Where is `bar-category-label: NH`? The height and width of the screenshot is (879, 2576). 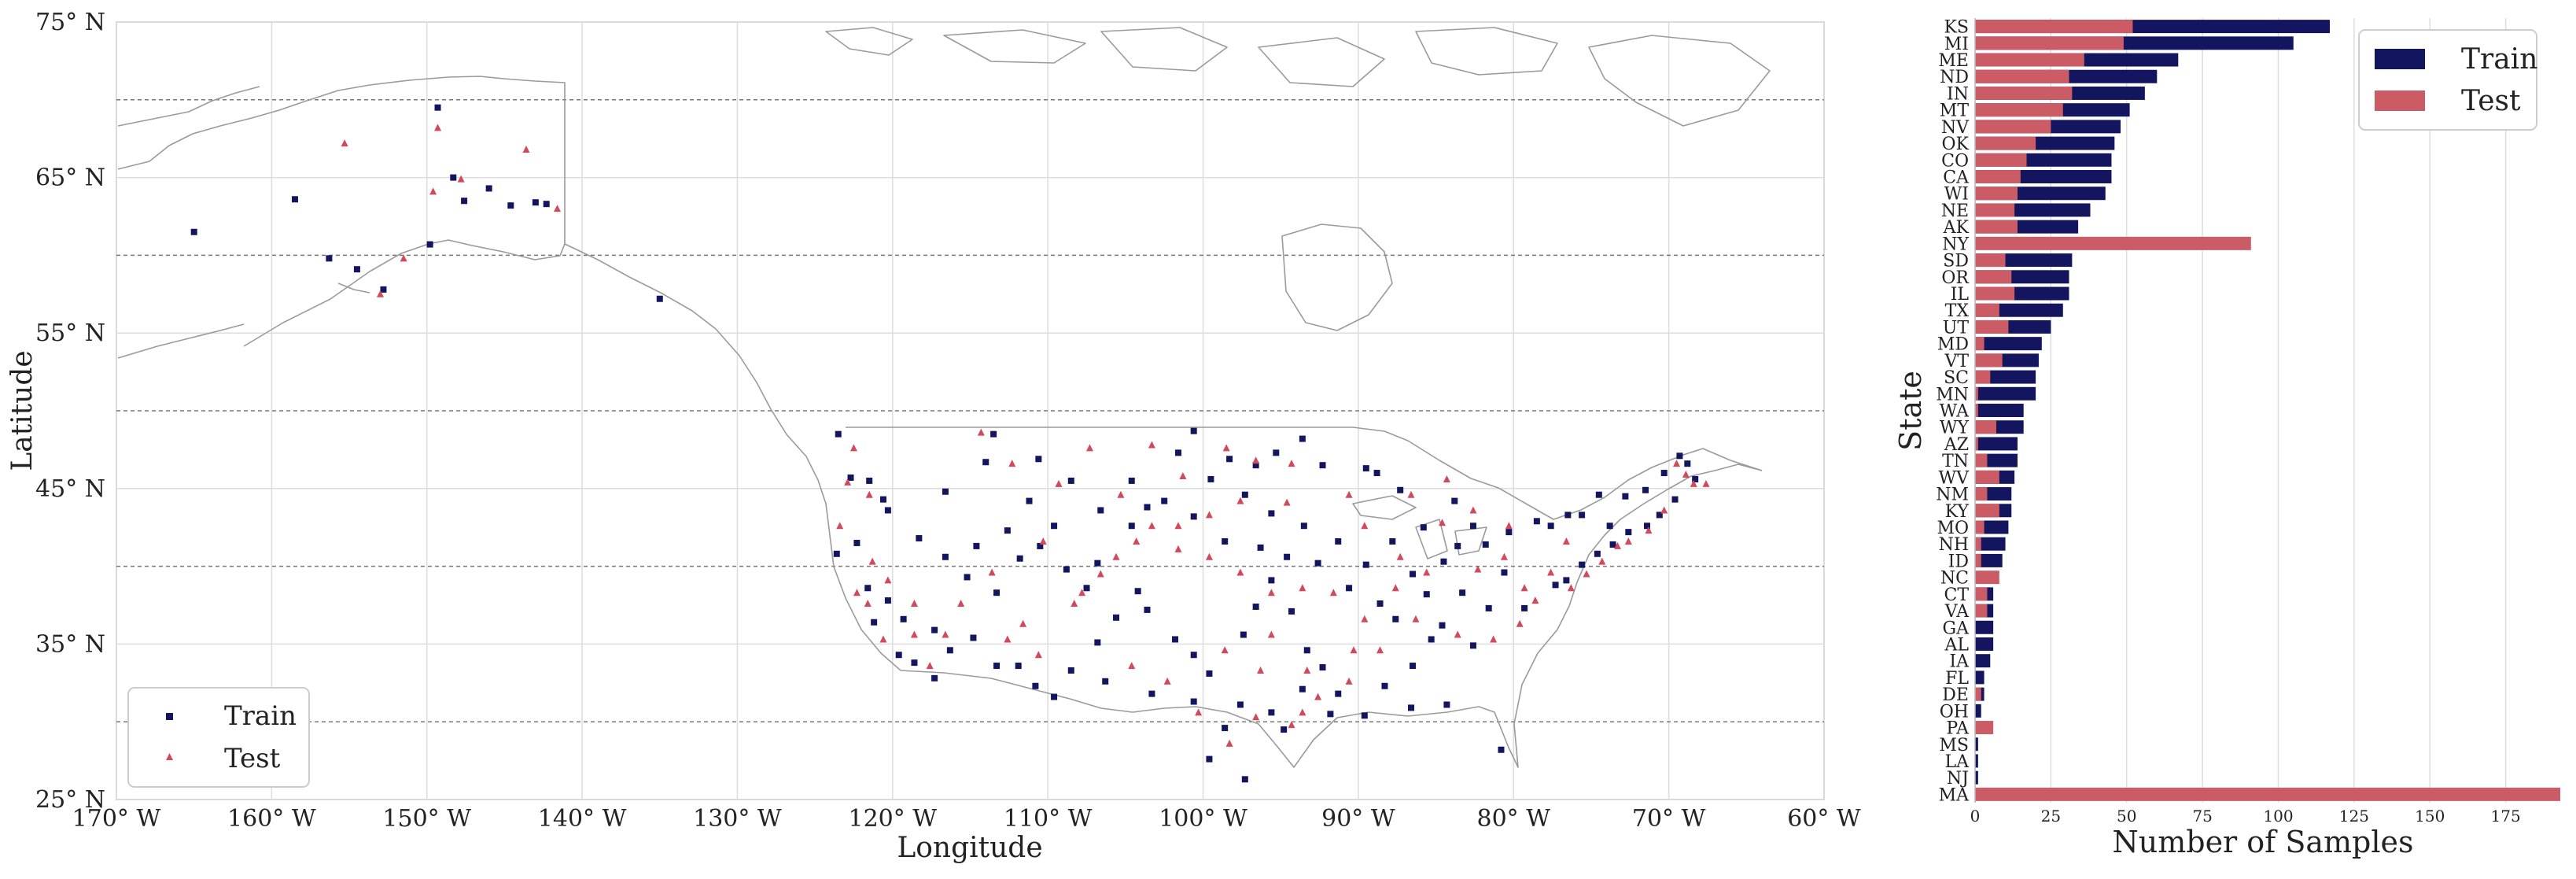 bar-category-label: NH is located at coordinates (1954, 545).